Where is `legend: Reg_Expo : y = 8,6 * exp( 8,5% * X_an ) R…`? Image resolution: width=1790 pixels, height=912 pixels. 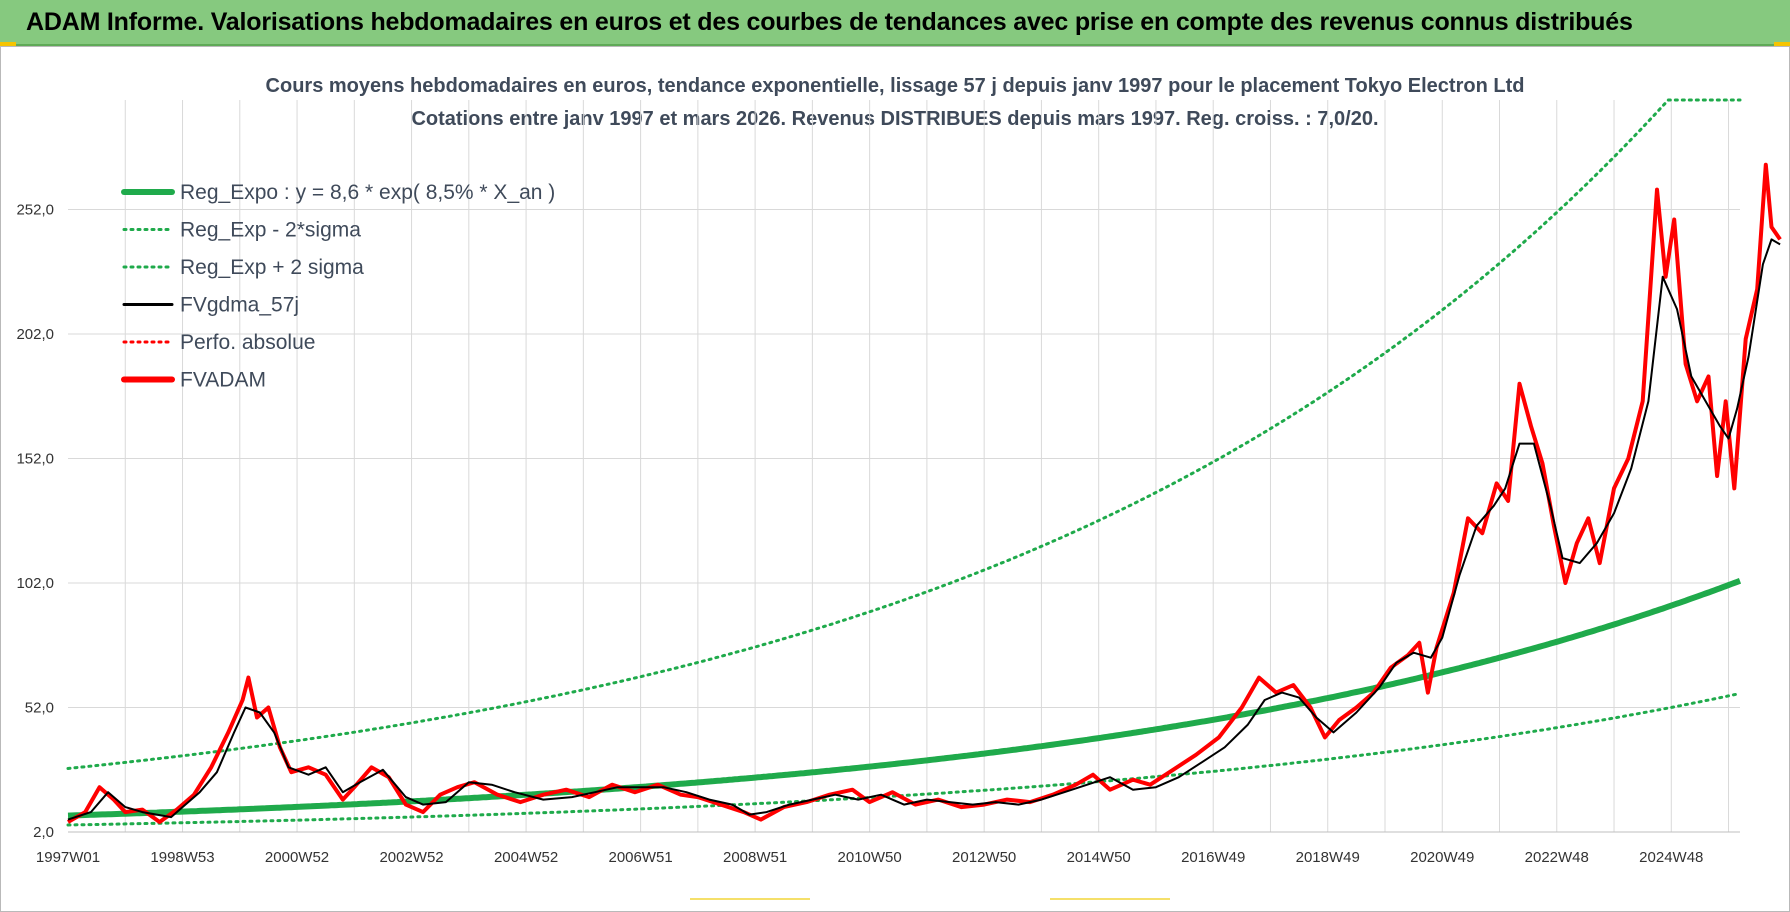 legend: Reg_Expo : y = 8,6 * exp( 8,5% * X_an ) R… is located at coordinates (338, 286).